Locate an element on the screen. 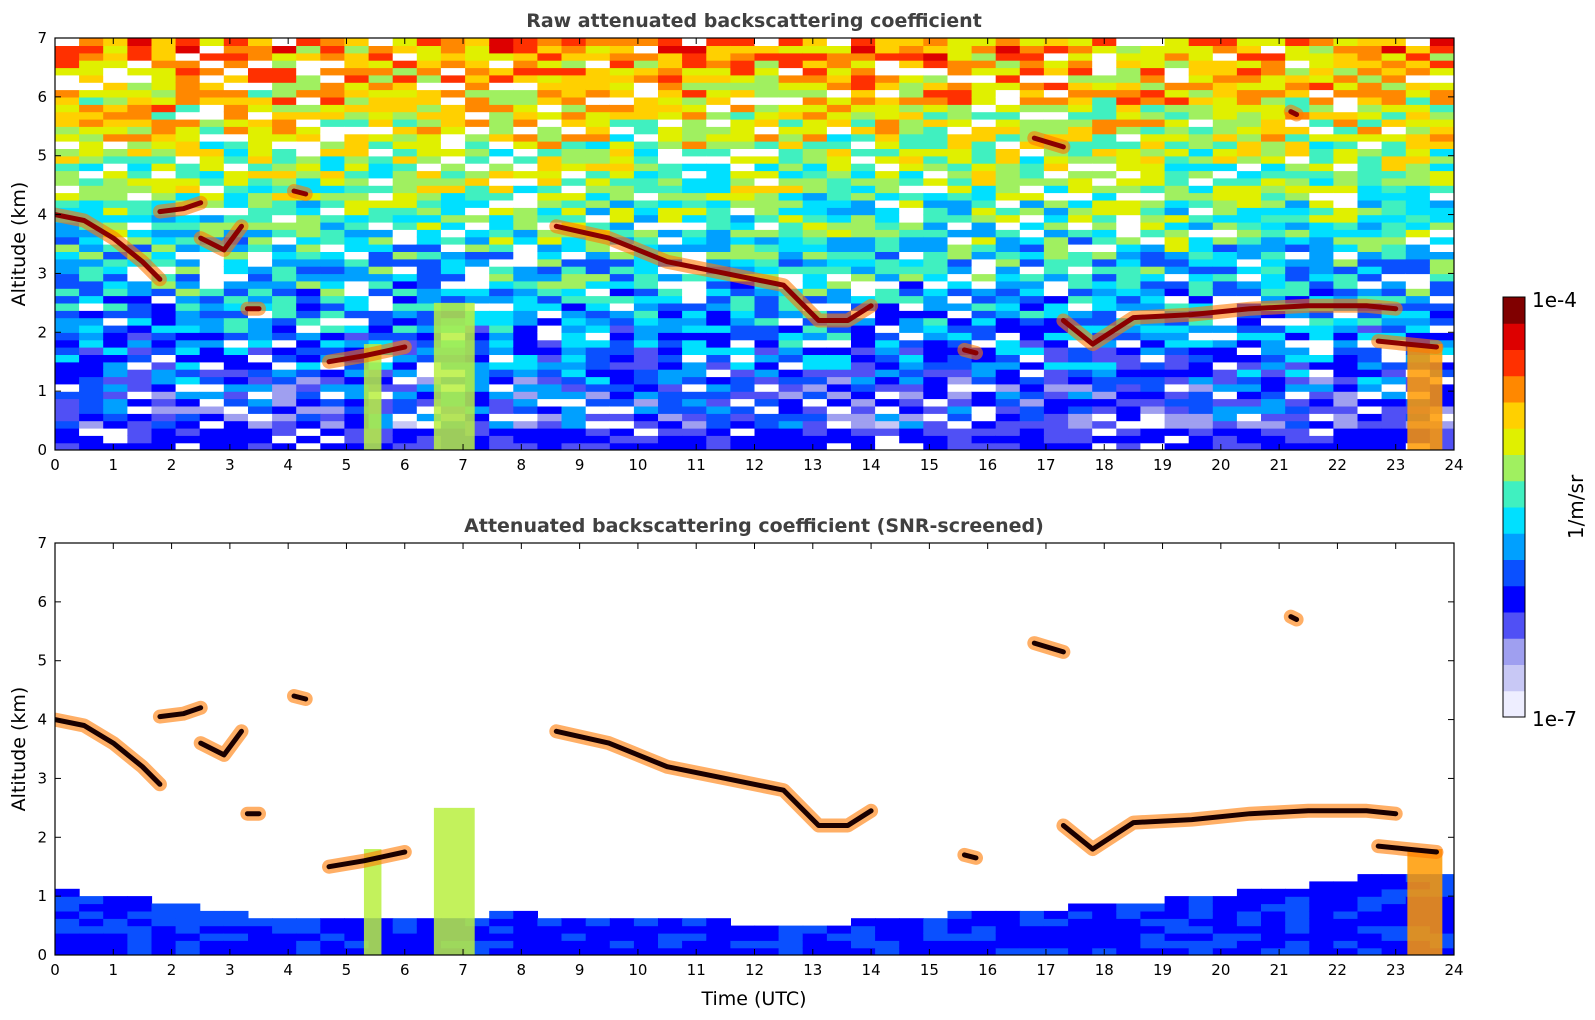 This screenshot has height=1020, width=1595. x-tick-label: 7 is located at coordinates (463, 970).